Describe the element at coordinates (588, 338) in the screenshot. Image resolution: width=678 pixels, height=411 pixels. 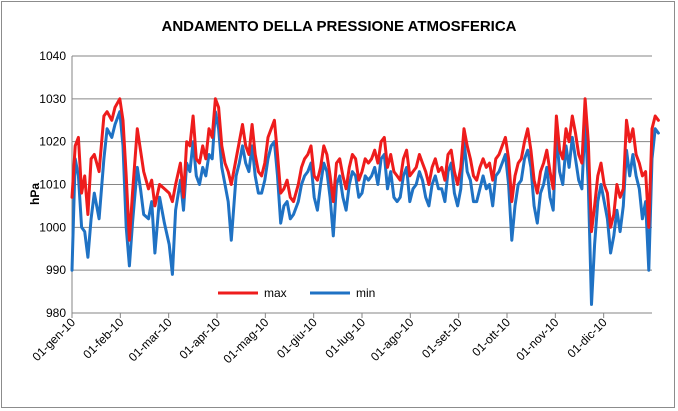
I see `x-tick-label: 01-dic-10` at that location.